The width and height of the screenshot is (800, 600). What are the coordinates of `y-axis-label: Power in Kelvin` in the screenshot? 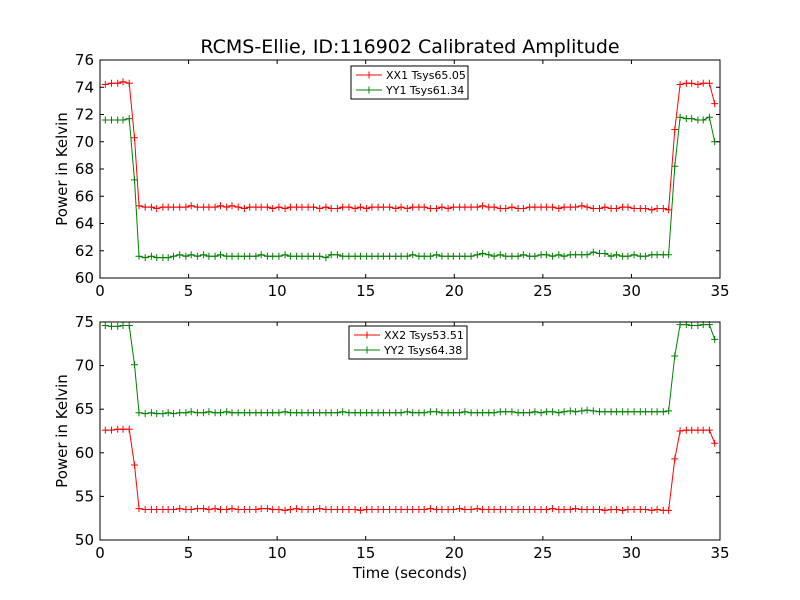 It's located at (62, 169).